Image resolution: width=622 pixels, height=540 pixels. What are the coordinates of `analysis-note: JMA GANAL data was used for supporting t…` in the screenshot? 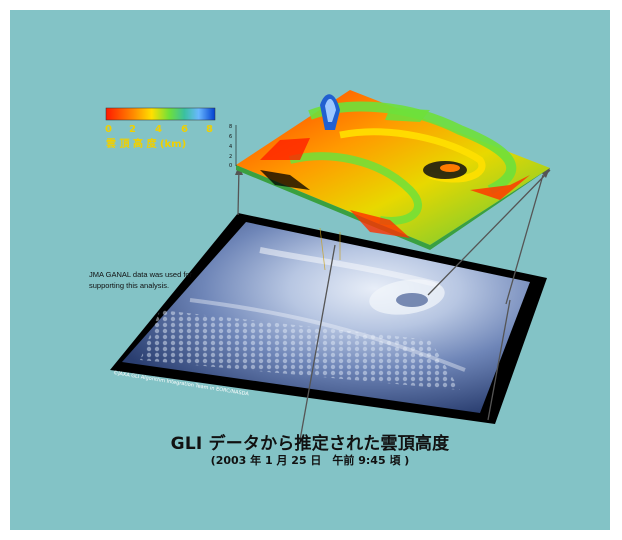 It's located at (159, 280).